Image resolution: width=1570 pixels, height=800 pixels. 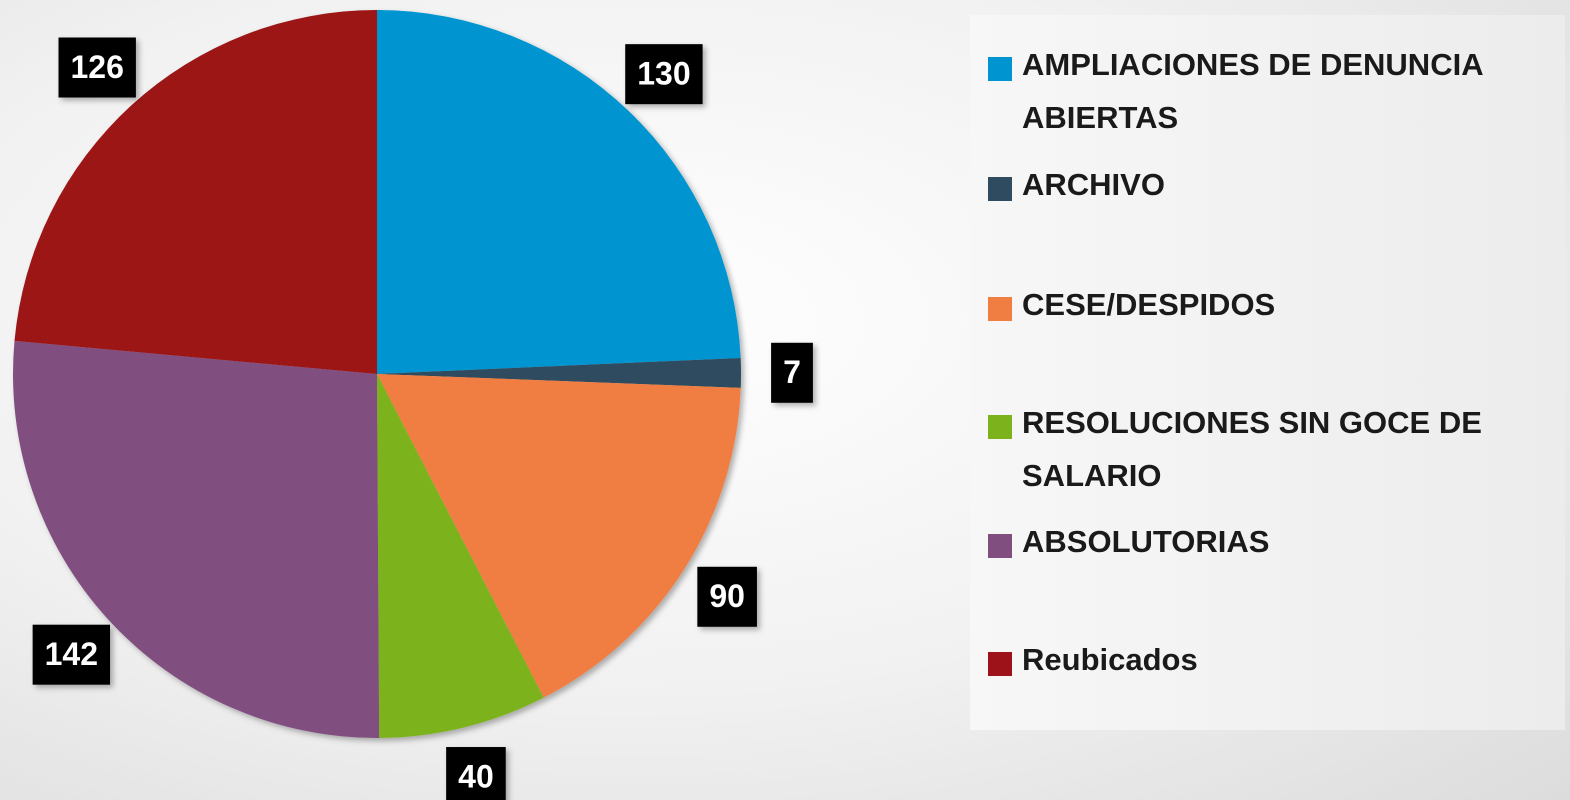 I want to click on label-text: 142, so click(x=71, y=654).